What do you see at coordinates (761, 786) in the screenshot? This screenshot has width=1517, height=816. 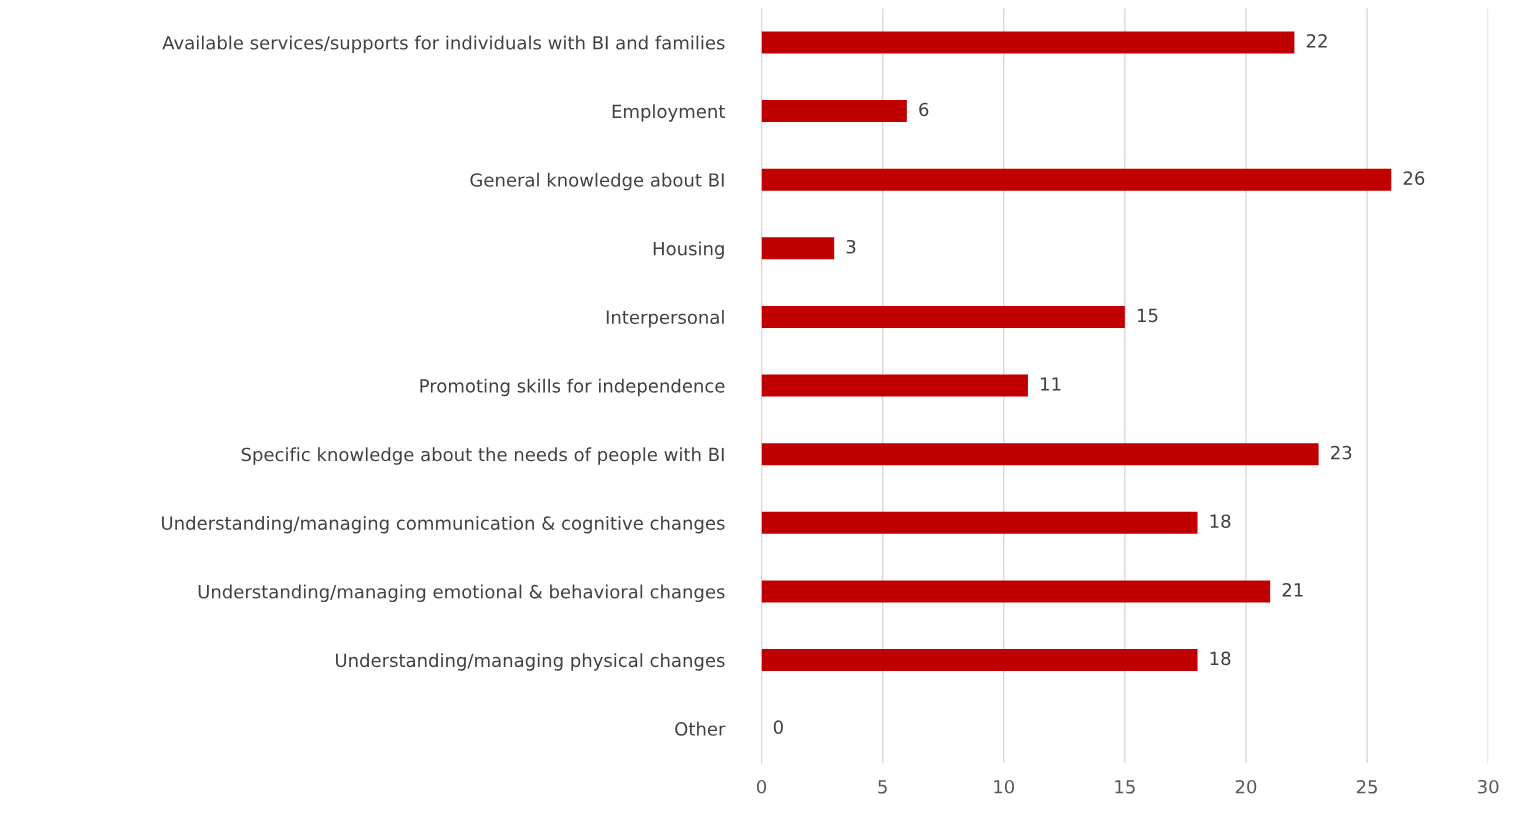 I see `x-tick-label: 0` at bounding box center [761, 786].